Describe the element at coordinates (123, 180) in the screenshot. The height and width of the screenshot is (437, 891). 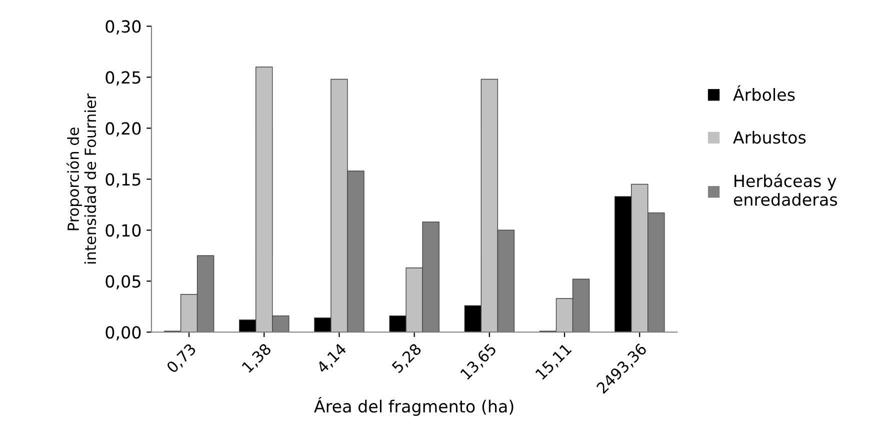
I see `y-tick-label: 0,15` at that location.